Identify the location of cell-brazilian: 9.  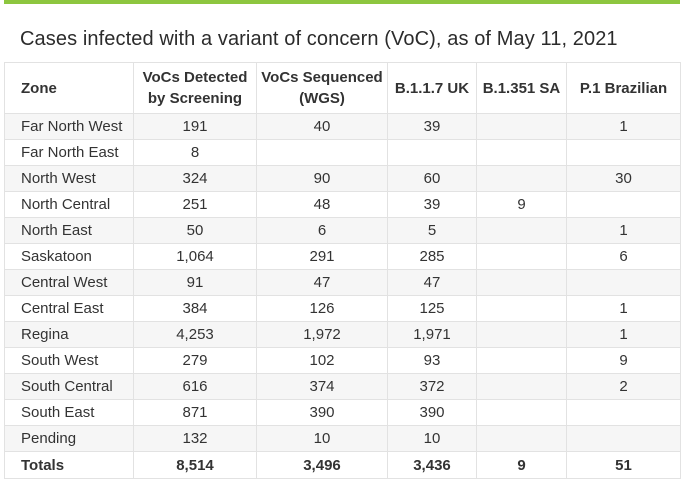
(623, 360).